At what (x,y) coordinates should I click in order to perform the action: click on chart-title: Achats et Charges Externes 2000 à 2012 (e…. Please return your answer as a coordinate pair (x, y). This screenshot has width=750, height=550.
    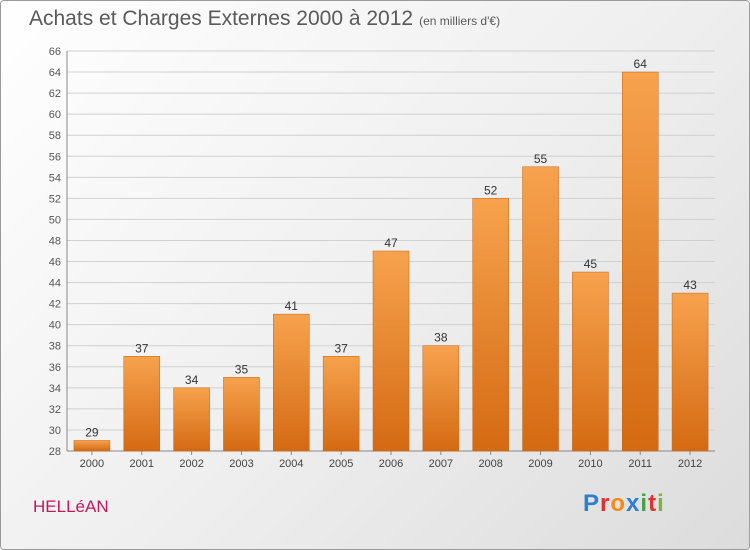
    Looking at the image, I should click on (264, 19).